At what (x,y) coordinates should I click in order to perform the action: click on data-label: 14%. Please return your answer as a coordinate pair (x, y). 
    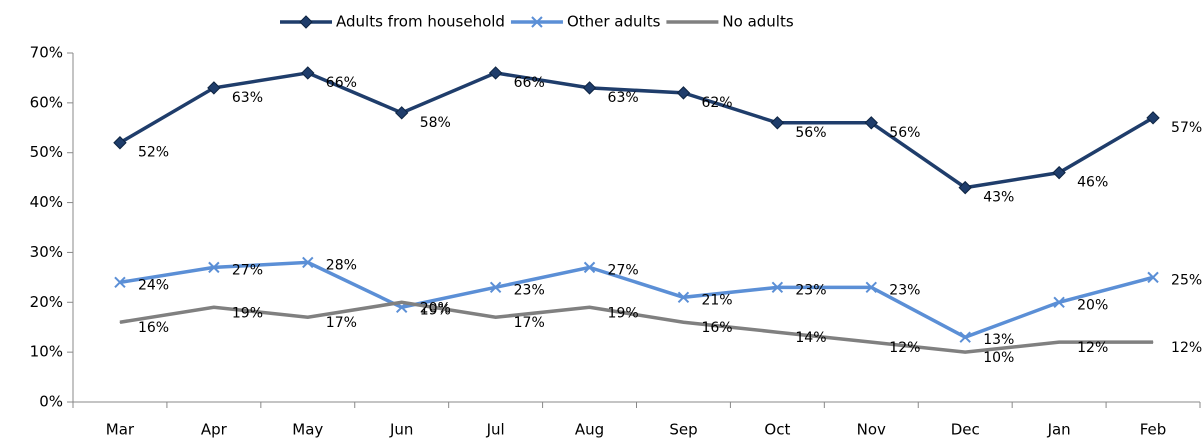
    Looking at the image, I should click on (810, 338).